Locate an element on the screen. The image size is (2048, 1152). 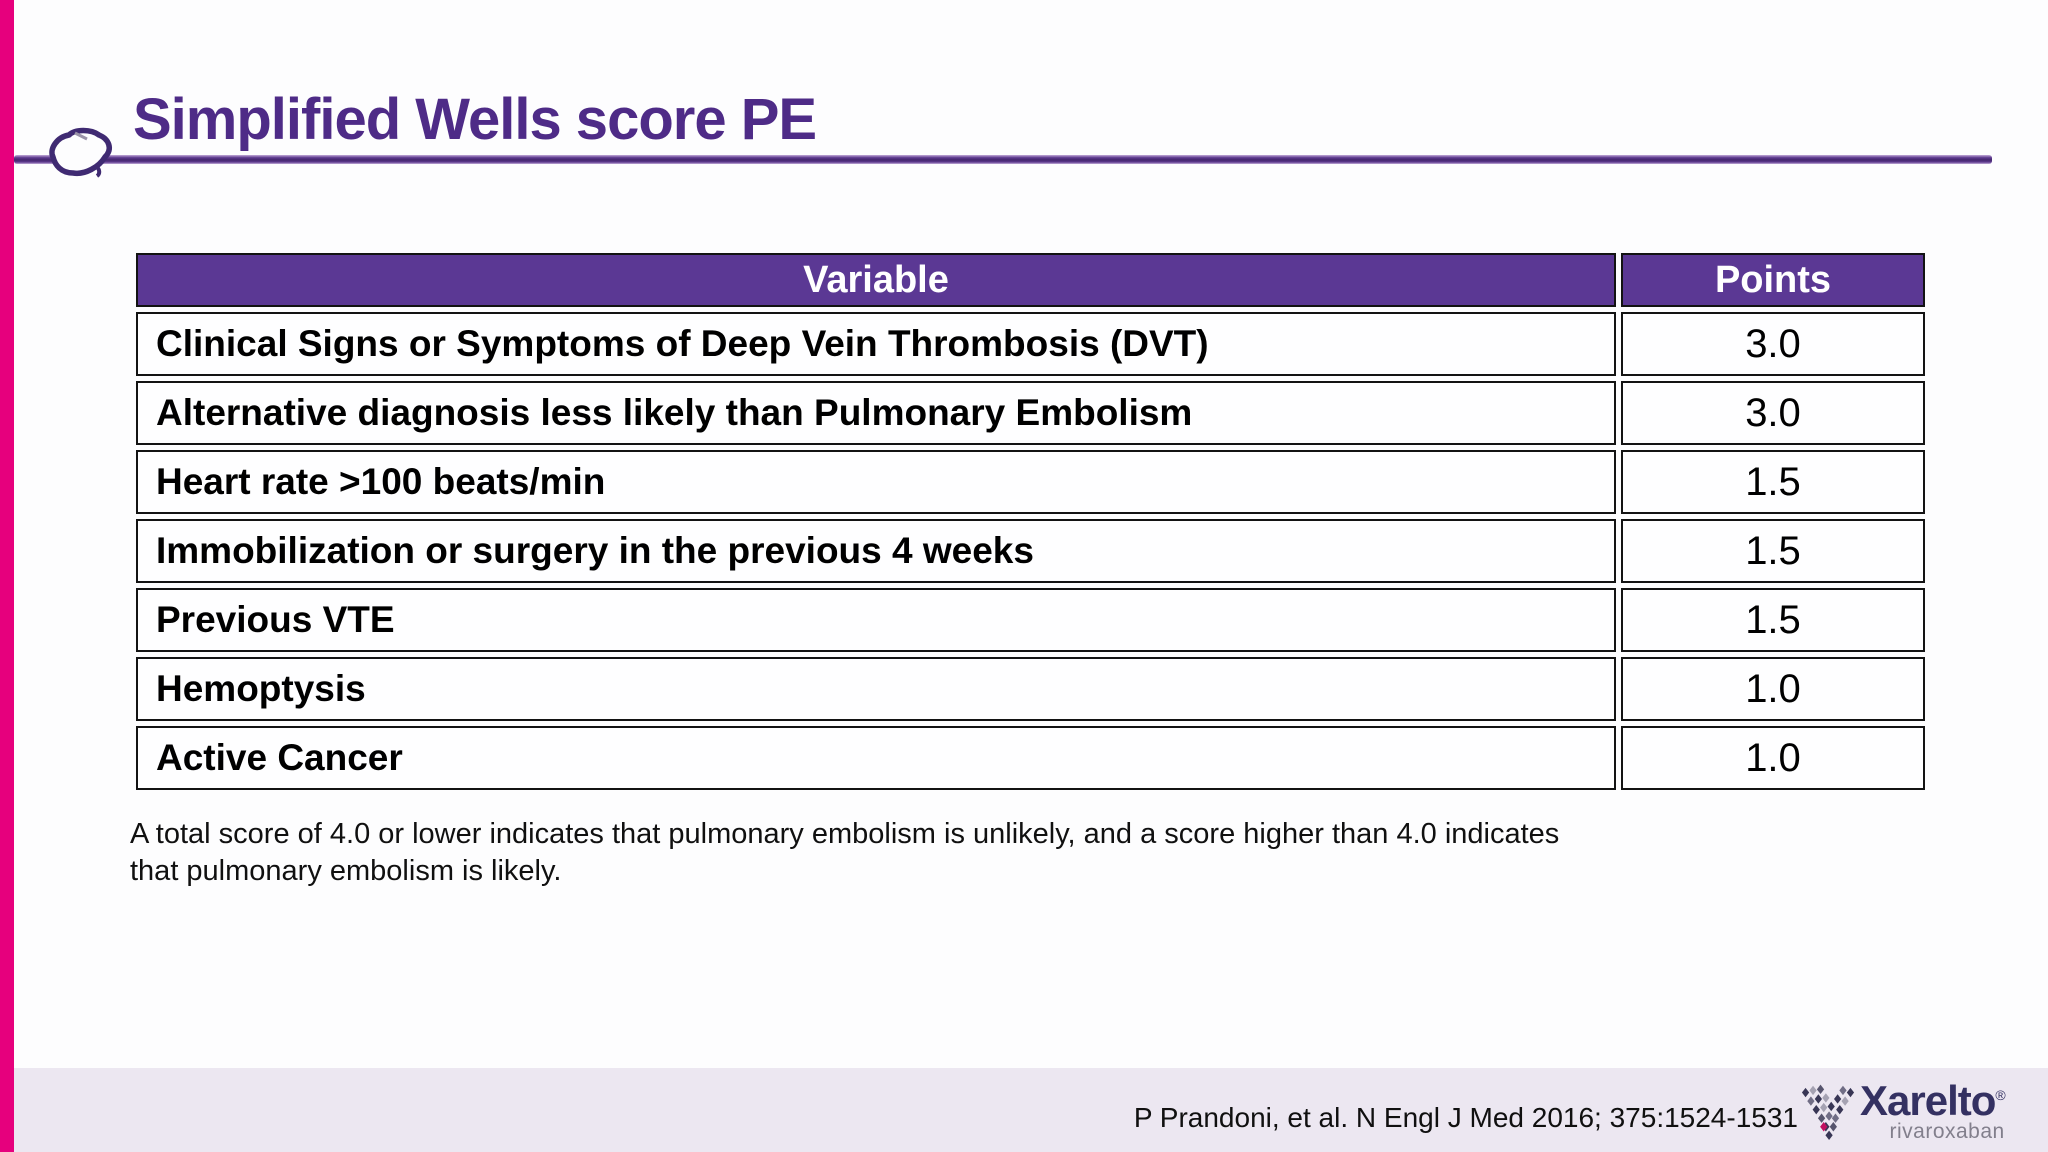
table-row: Hemoptysis 1.0 is located at coordinates (1030, 689).